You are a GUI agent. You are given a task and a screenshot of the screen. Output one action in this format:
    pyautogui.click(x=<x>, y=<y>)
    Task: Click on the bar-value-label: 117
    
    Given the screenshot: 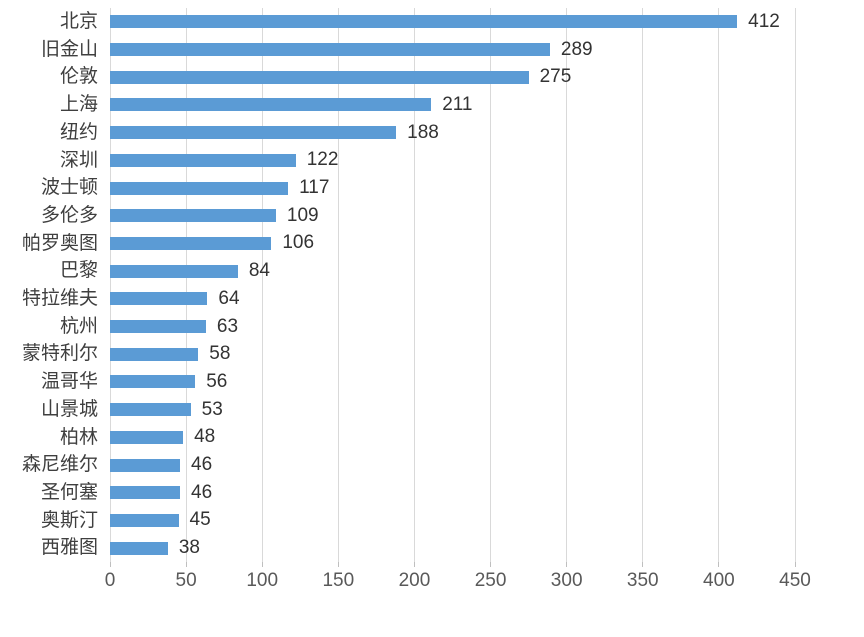 What is the action you would take?
    pyautogui.click(x=314, y=188)
    